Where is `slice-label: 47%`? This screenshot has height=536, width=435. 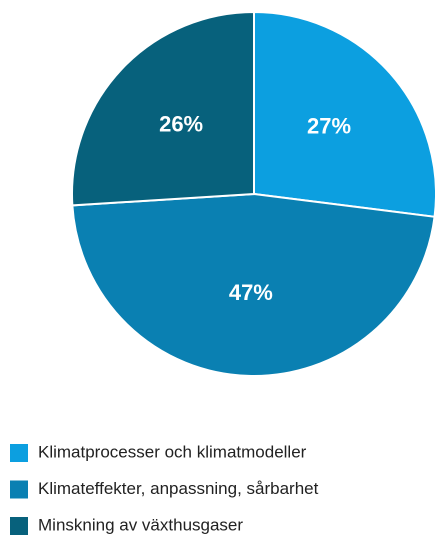 slice-label: 47% is located at coordinates (251, 292).